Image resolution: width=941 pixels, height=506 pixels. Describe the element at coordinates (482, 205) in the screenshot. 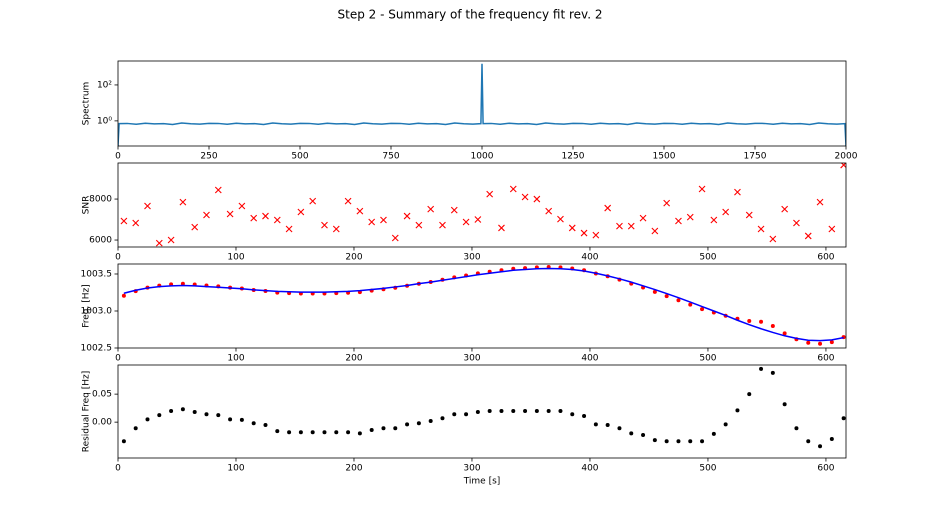

I see `axes-frame` at that location.